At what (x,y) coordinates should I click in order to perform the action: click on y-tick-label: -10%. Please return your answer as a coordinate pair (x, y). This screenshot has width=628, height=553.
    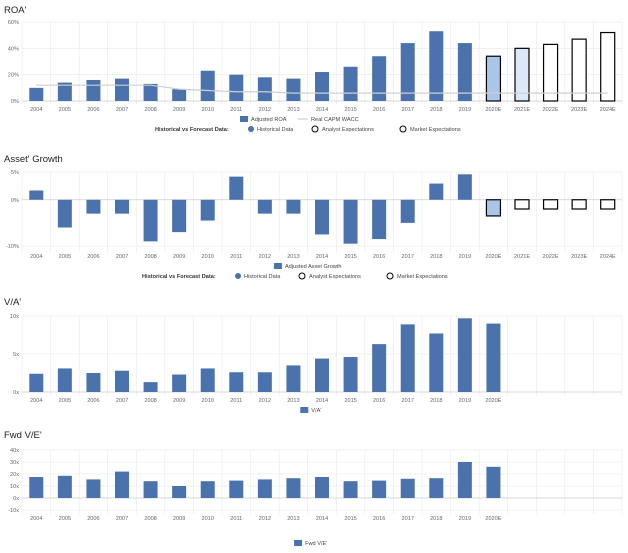
    Looking at the image, I should click on (12, 247).